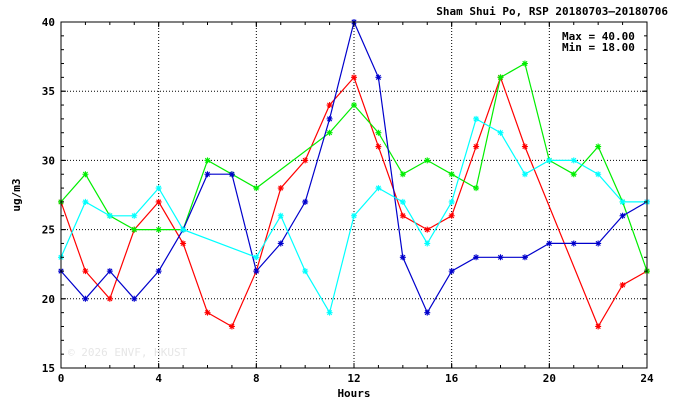 The width and height of the screenshot is (674, 409). Describe the element at coordinates (16, 194) in the screenshot. I see `y-axis-label: ug/m3` at that location.